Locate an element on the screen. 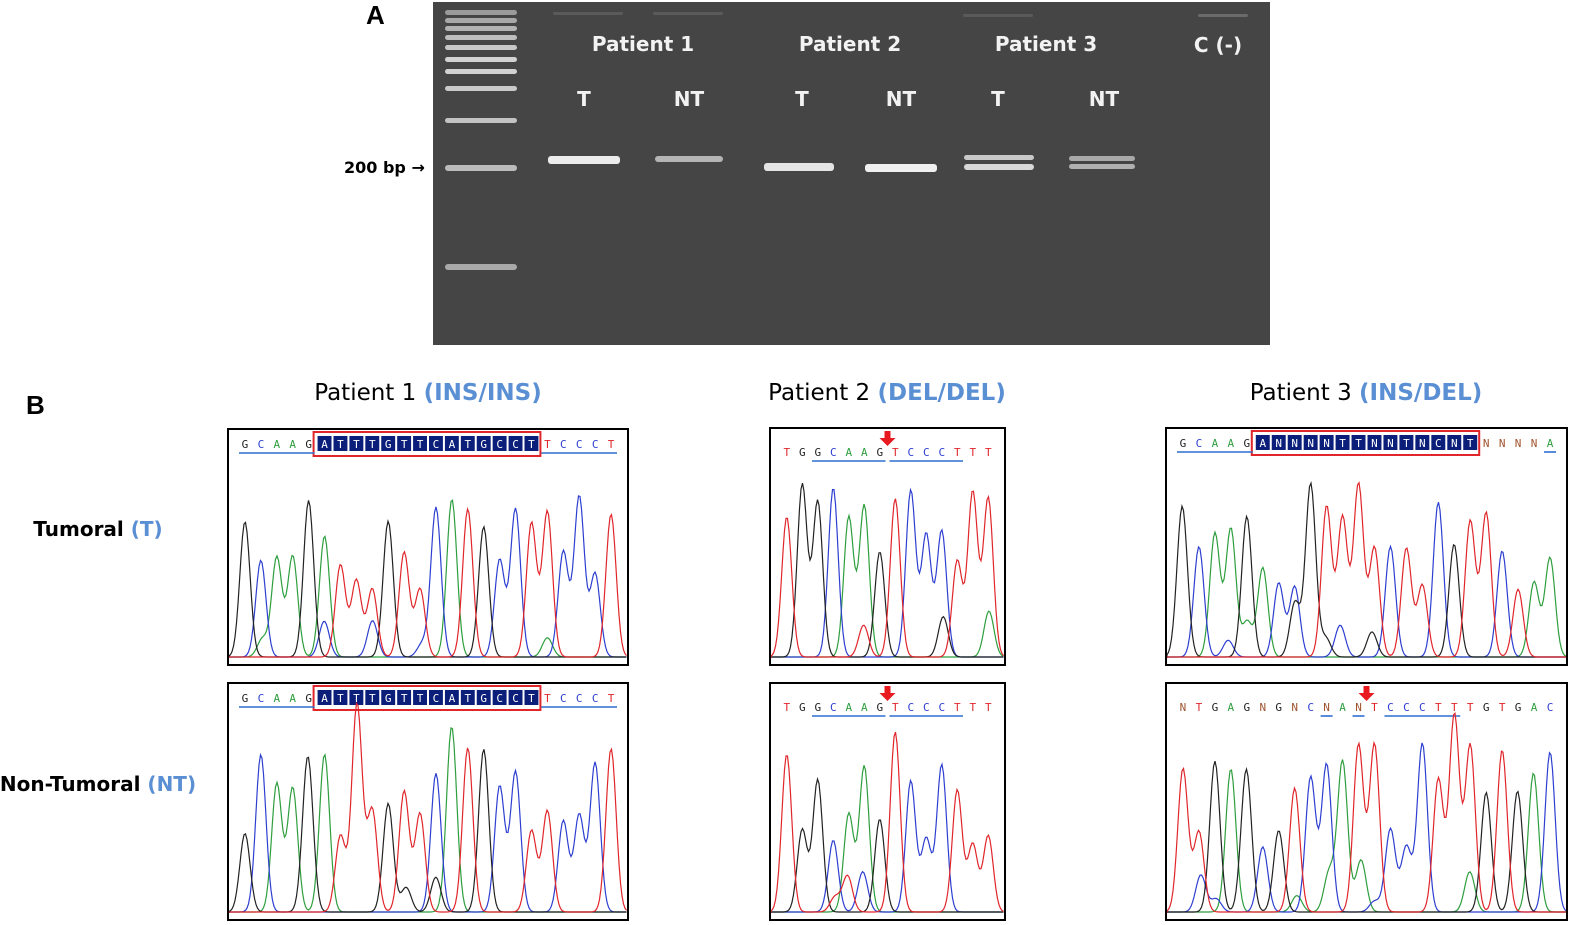 The height and width of the screenshot is (925, 1575). negative-control-label: C (-) is located at coordinates (1218, 45).